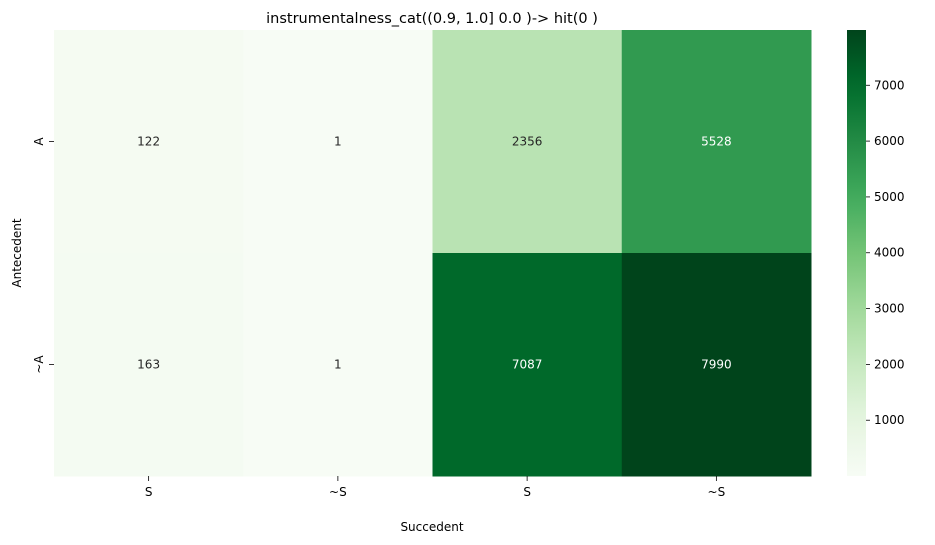  Describe the element at coordinates (431, 527) in the screenshot. I see `x-axis-label: Succedent` at that location.